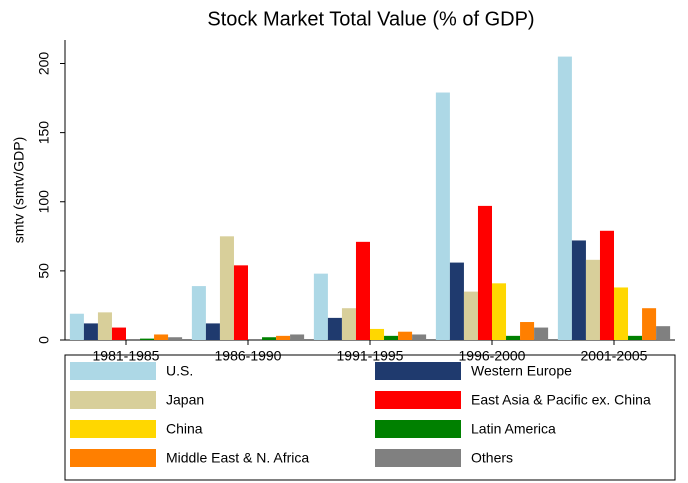 The width and height of the screenshot is (688, 483). What do you see at coordinates (513, 429) in the screenshot?
I see `legend-label: Latin America` at bounding box center [513, 429].